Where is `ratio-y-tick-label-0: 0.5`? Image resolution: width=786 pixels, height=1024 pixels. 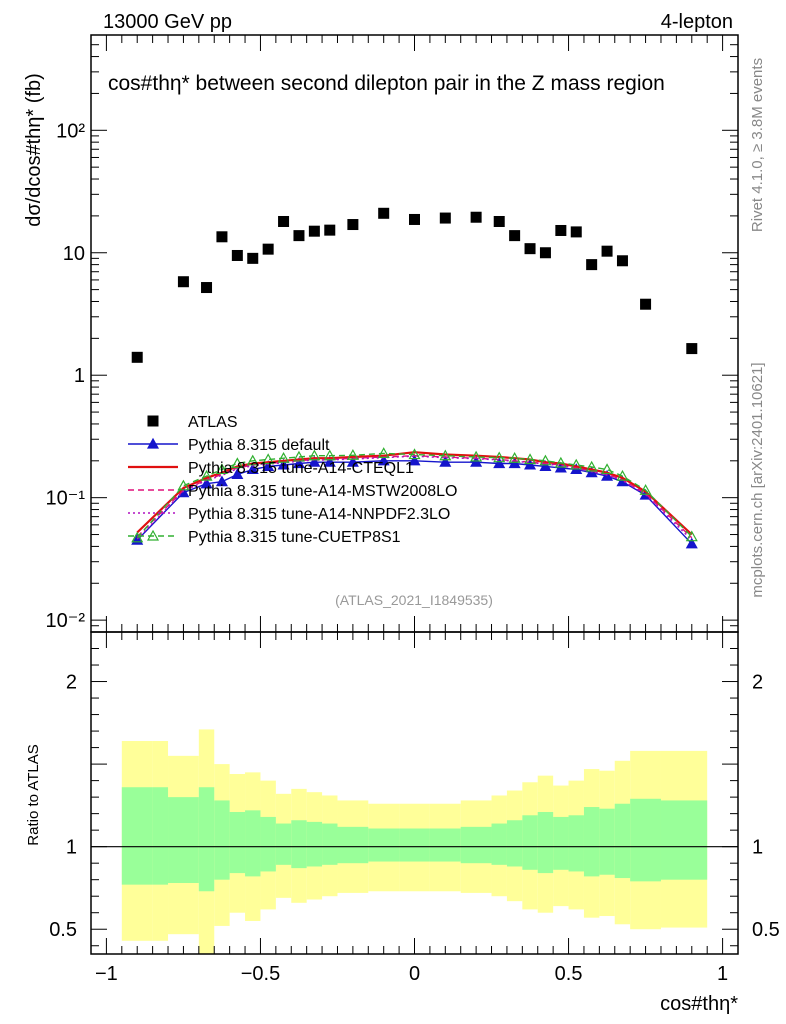
ratio-y-tick-label-0: 0.5 is located at coordinates (63, 930).